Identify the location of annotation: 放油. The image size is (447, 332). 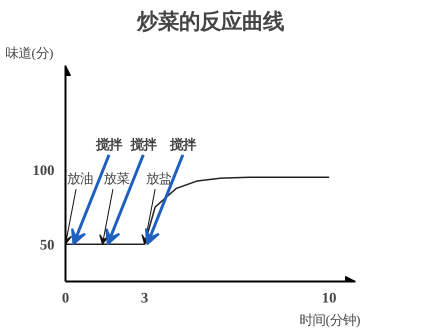
(79, 178).